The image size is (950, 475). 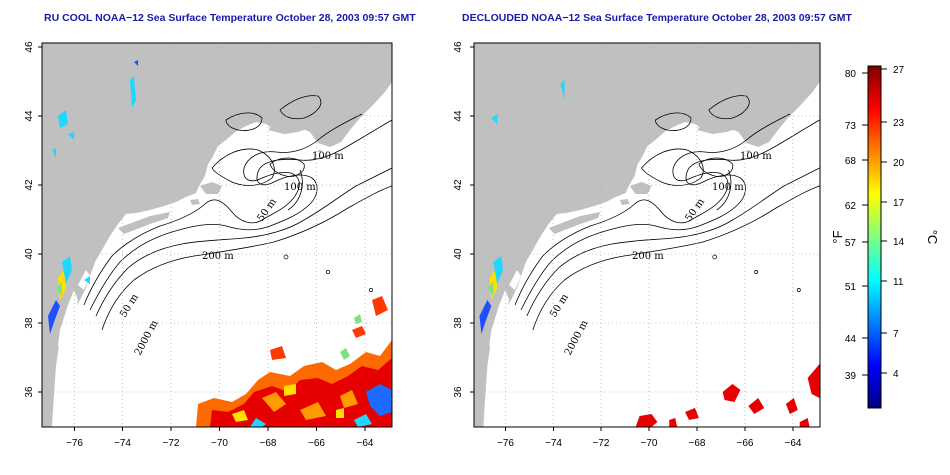 I want to click on right-lon-tick: −64, so click(x=793, y=443).